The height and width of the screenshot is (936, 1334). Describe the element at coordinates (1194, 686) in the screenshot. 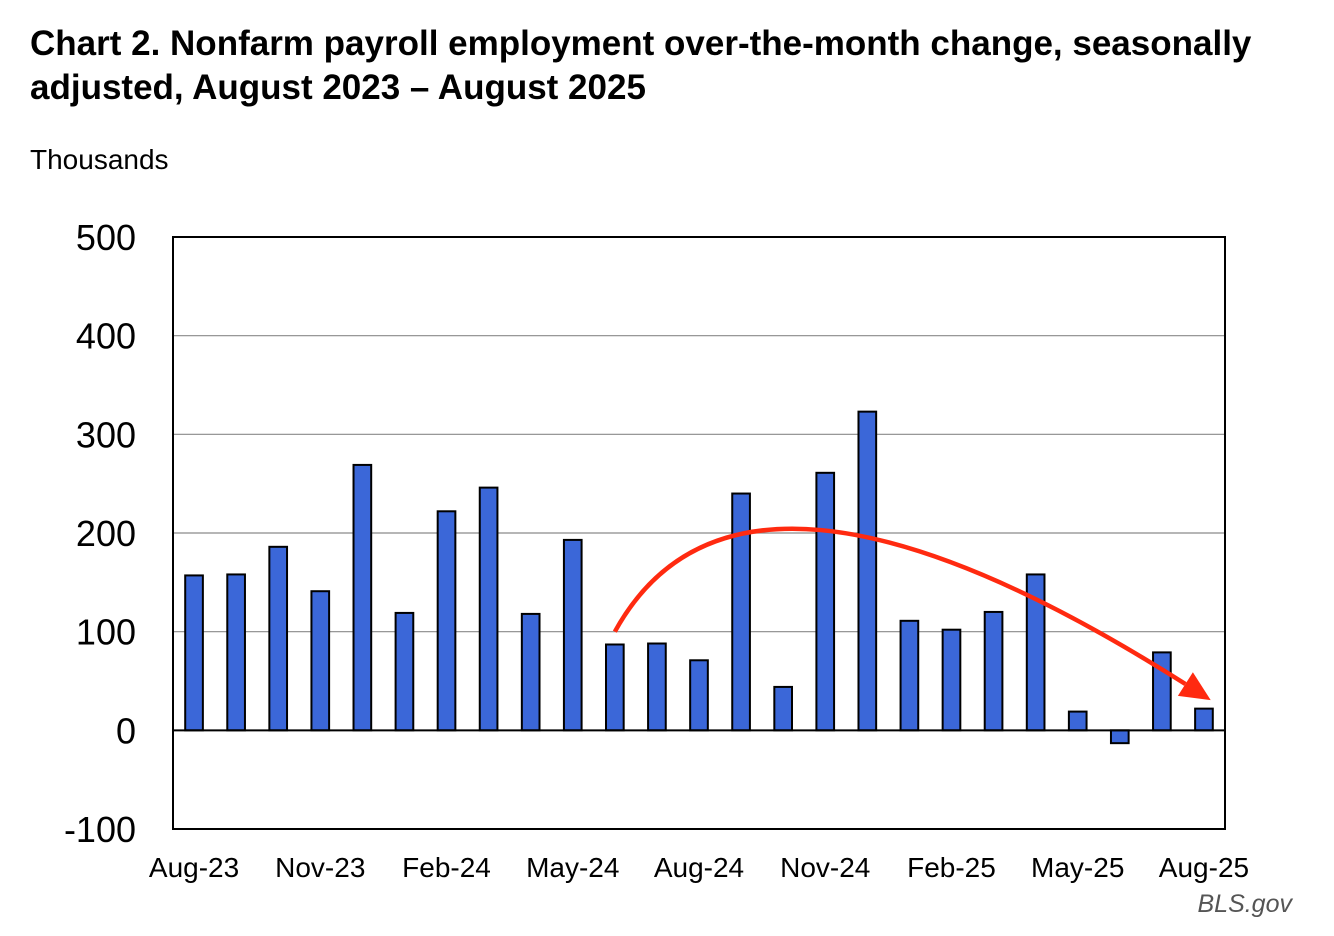

I see `trend-arrow-head` at that location.